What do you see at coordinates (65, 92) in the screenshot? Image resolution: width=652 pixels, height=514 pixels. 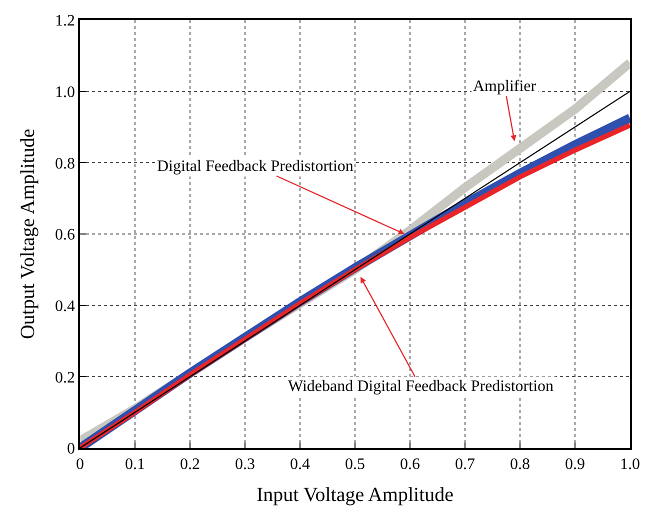 I see `y-tick-label: 1.0` at bounding box center [65, 92].